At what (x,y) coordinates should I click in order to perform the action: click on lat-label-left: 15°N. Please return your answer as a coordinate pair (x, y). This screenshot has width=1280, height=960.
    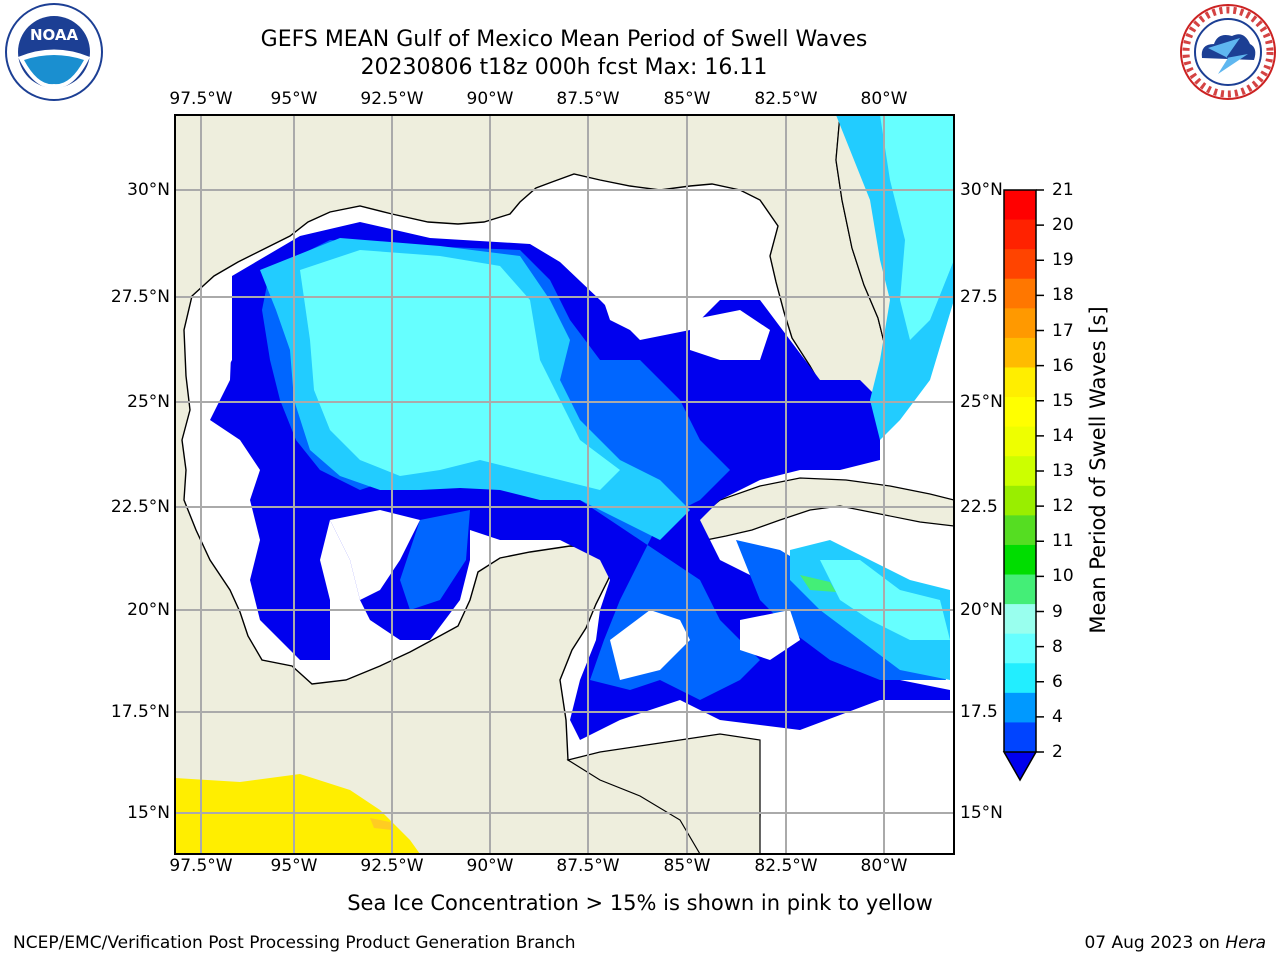
    Looking at the image, I should click on (148, 813).